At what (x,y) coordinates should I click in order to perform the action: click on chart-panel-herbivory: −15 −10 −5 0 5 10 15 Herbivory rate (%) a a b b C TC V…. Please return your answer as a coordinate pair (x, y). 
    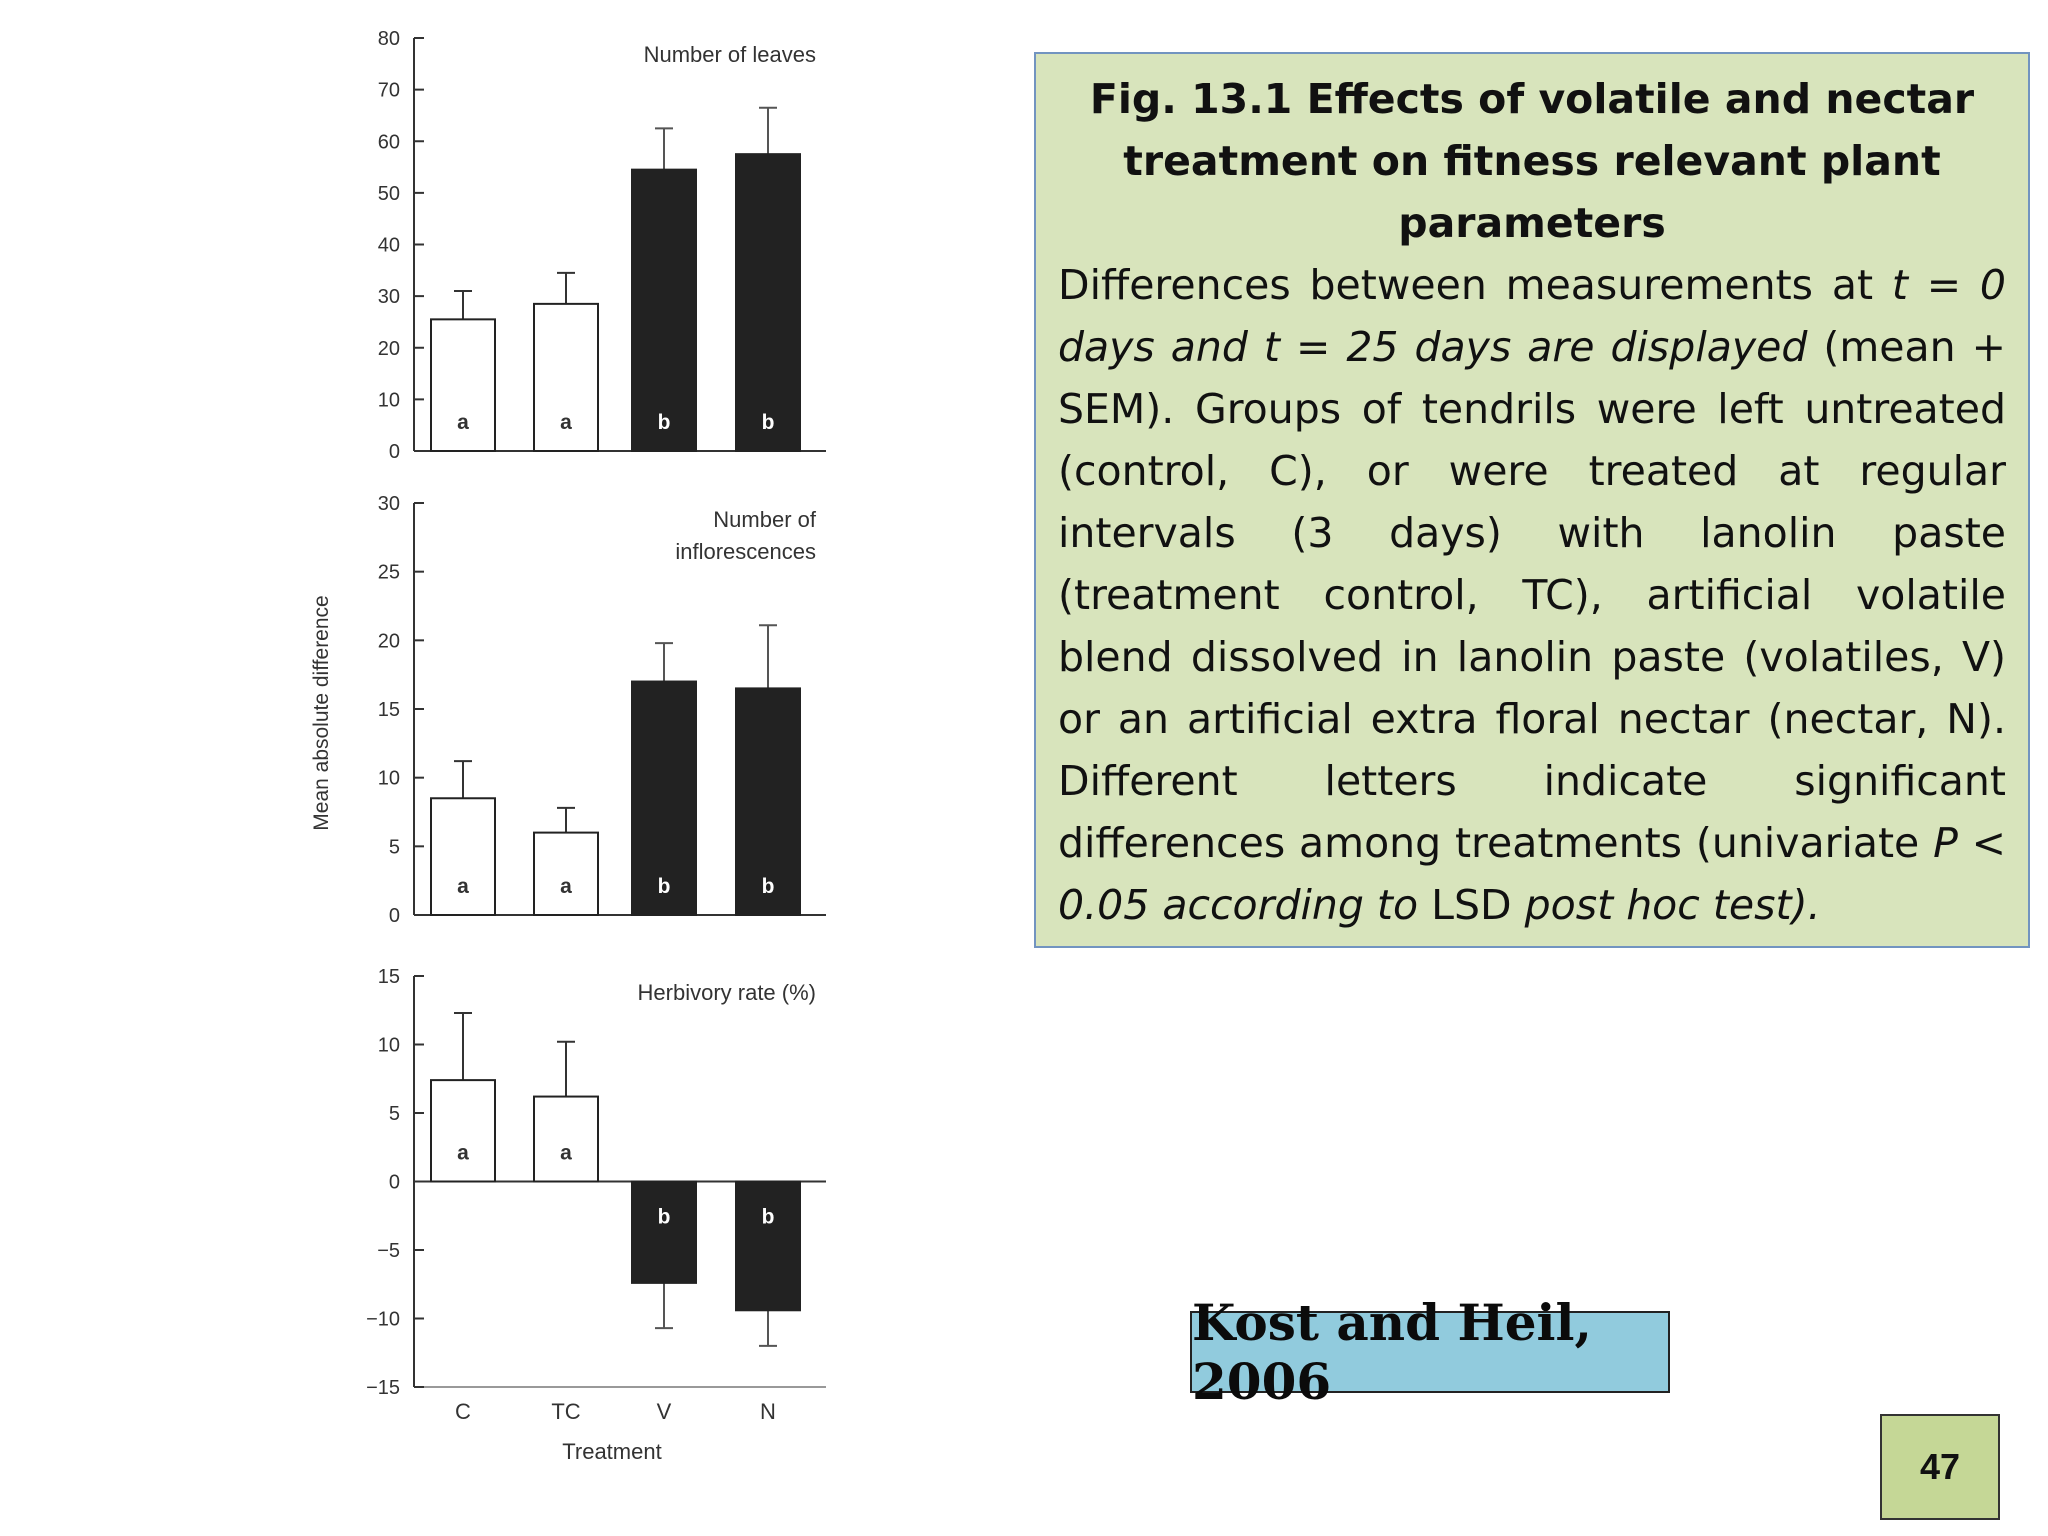
    Looking at the image, I should click on (596, 1215).